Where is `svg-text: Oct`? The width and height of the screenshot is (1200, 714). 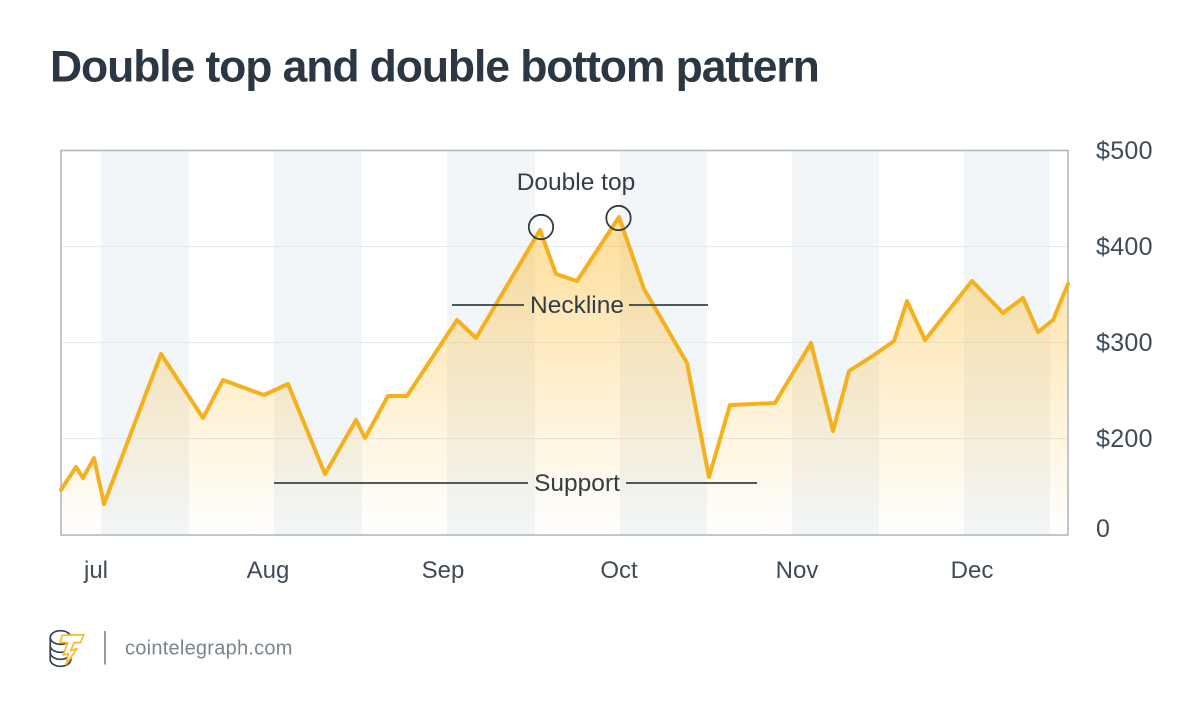 svg-text: Oct is located at coordinates (619, 570).